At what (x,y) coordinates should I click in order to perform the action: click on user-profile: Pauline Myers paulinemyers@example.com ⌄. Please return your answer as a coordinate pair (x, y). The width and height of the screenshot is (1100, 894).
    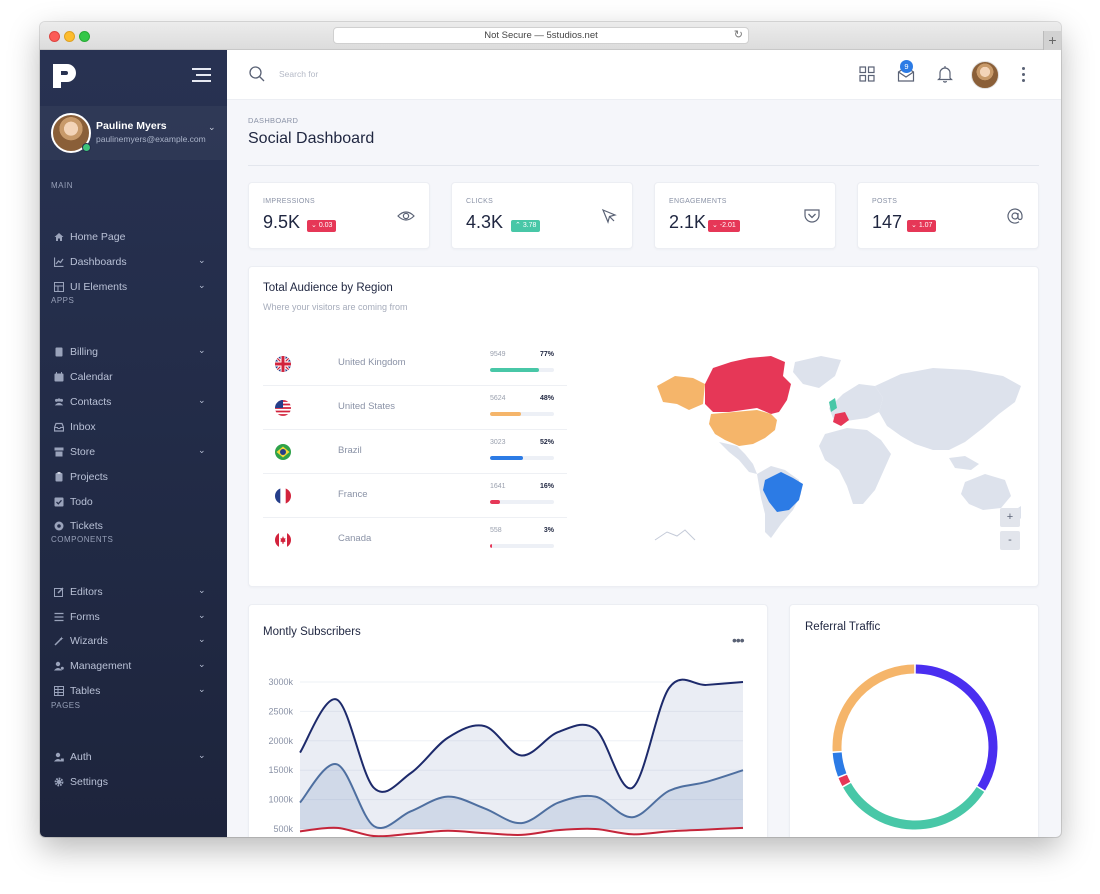
    Looking at the image, I should click on (133, 133).